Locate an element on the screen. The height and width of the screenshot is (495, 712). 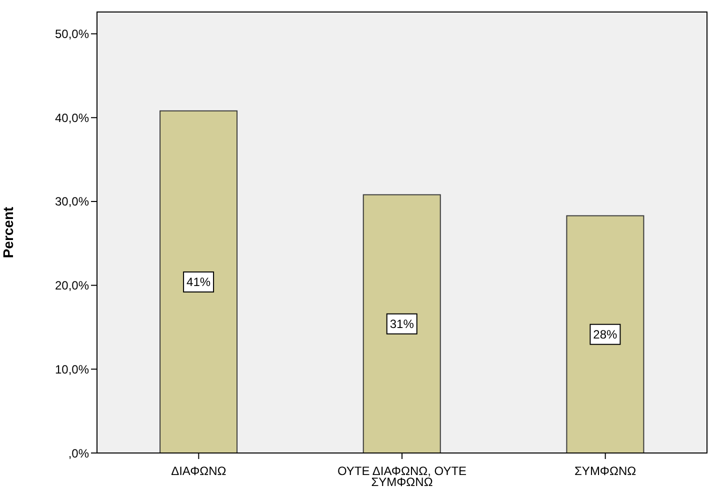
data-label: 28% is located at coordinates (605, 334).